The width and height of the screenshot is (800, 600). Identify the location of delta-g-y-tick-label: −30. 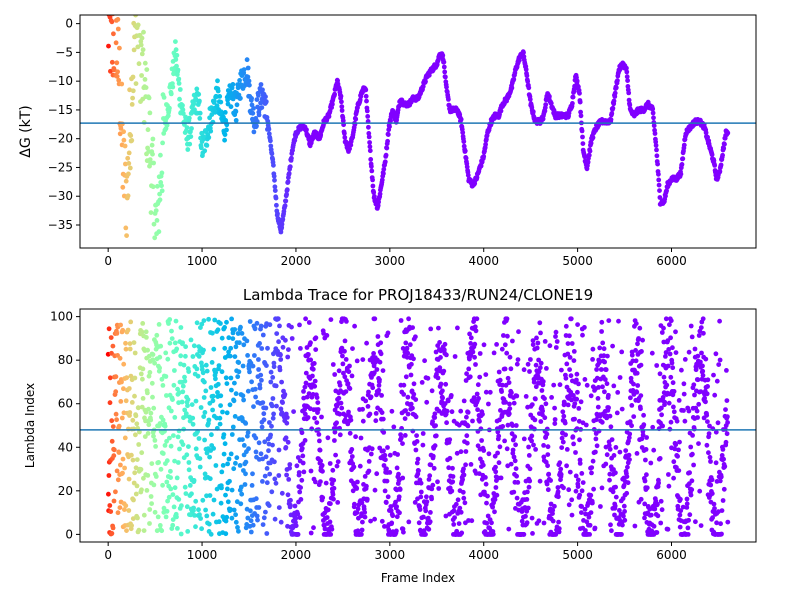
(60, 196).